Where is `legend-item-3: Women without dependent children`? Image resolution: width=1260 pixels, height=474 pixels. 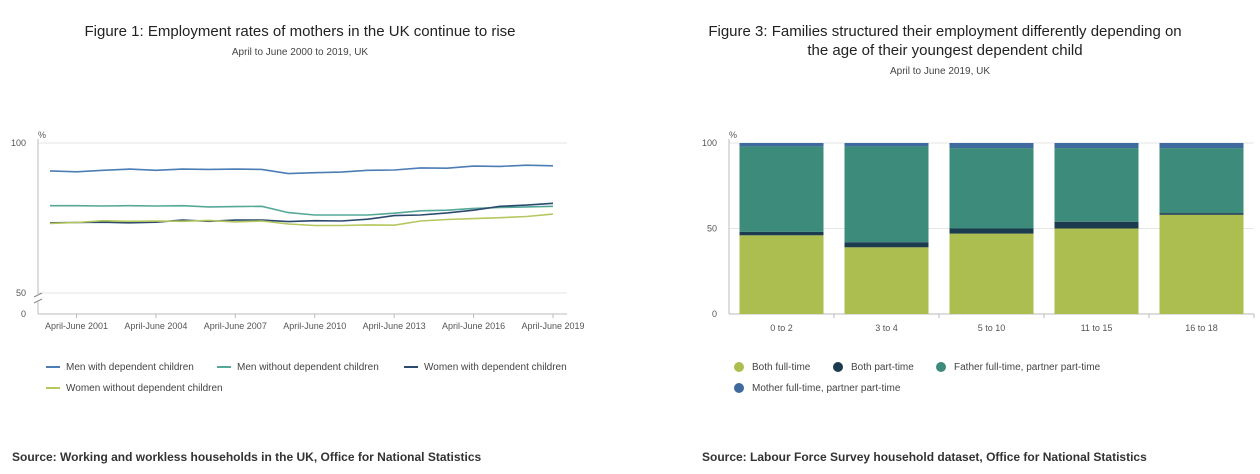
legend-item-3: Women without dependent children is located at coordinates (134, 388).